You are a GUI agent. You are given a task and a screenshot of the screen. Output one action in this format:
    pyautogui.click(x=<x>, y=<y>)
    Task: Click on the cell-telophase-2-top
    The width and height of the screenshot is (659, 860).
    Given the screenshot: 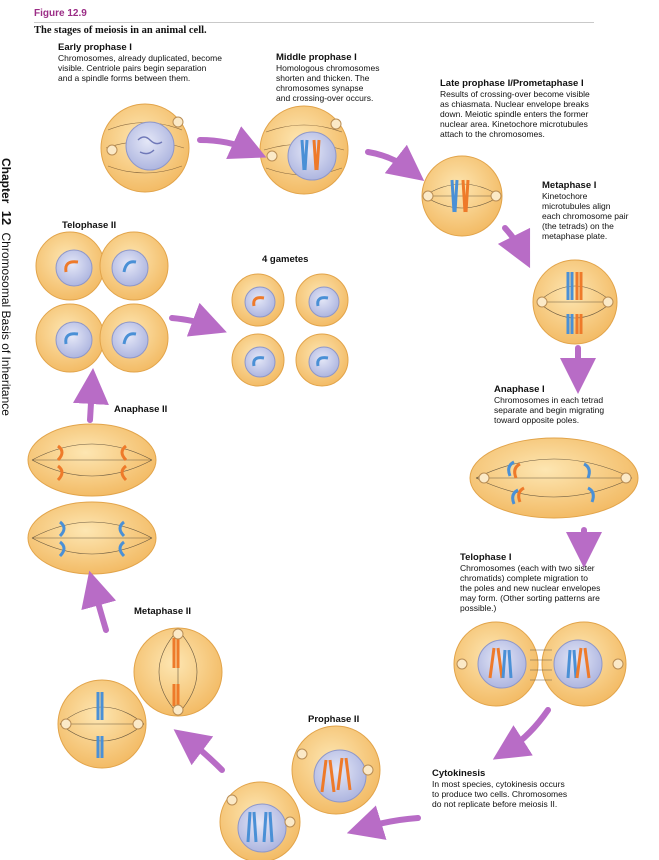 What is the action you would take?
    pyautogui.click(x=102, y=266)
    